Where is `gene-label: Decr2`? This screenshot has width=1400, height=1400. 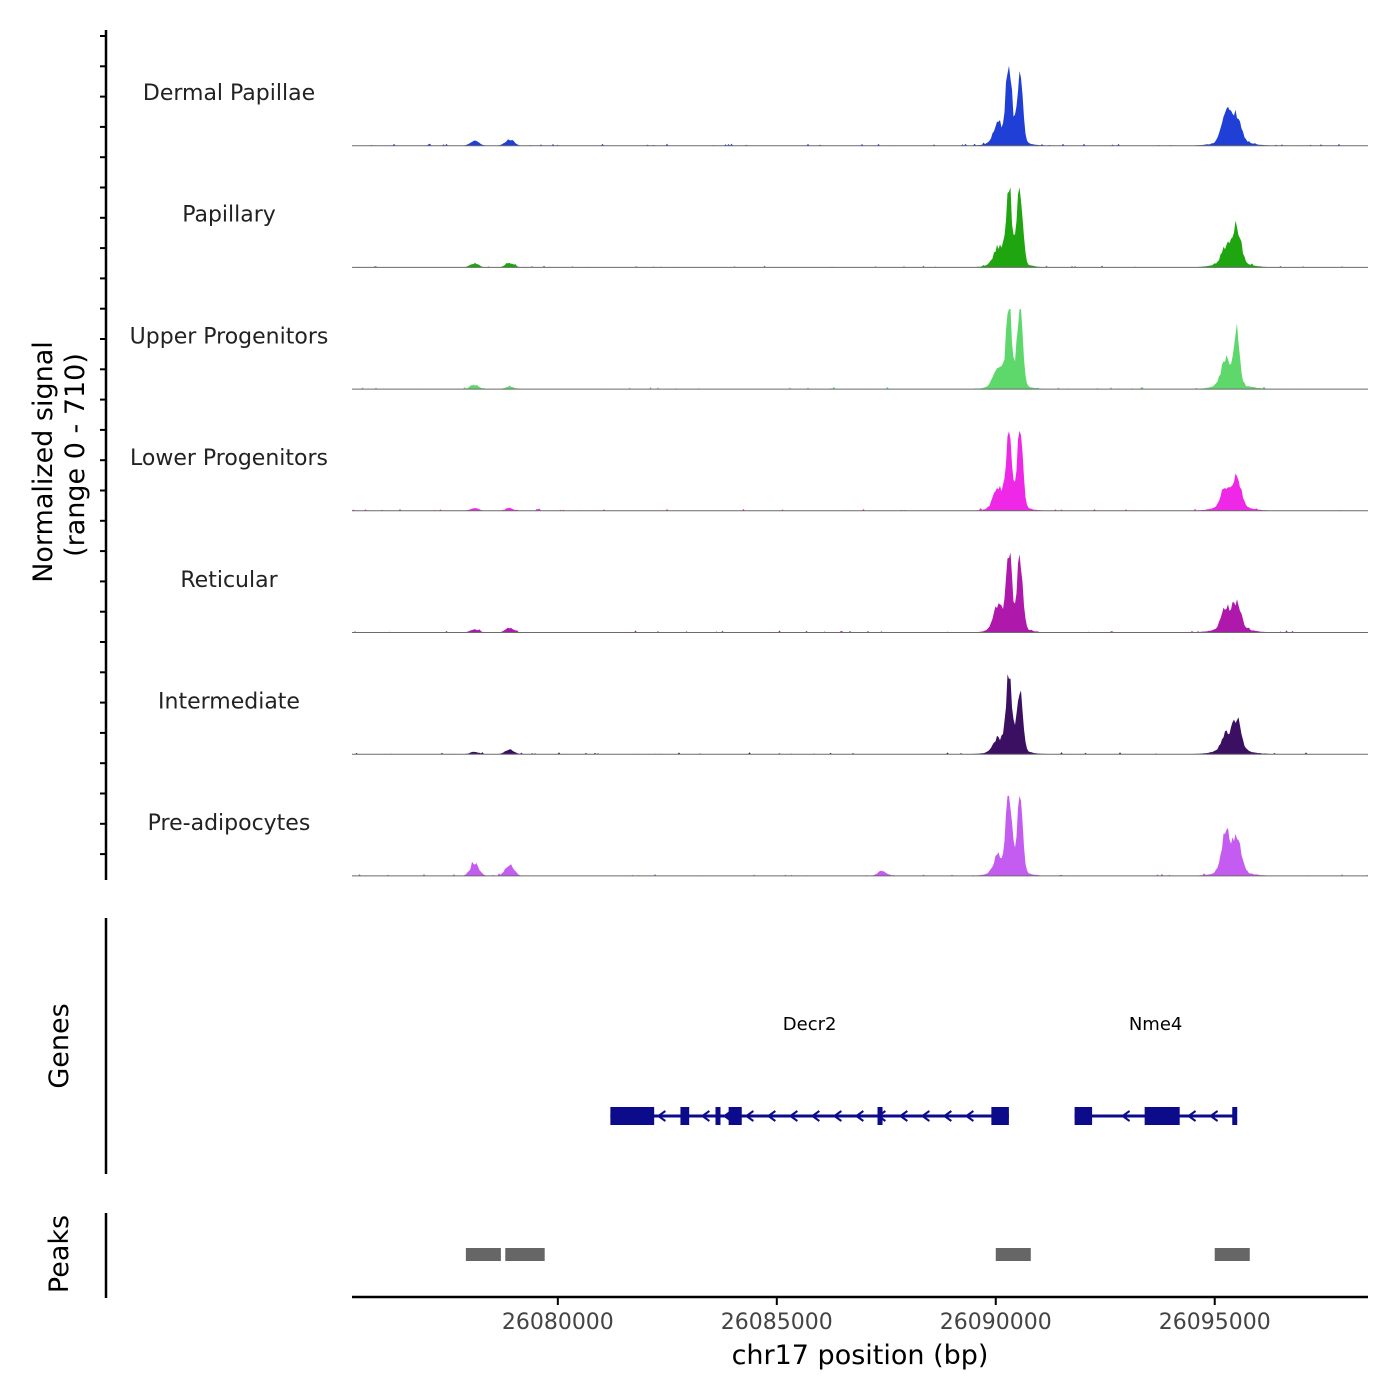 gene-label: Decr2 is located at coordinates (810, 1024).